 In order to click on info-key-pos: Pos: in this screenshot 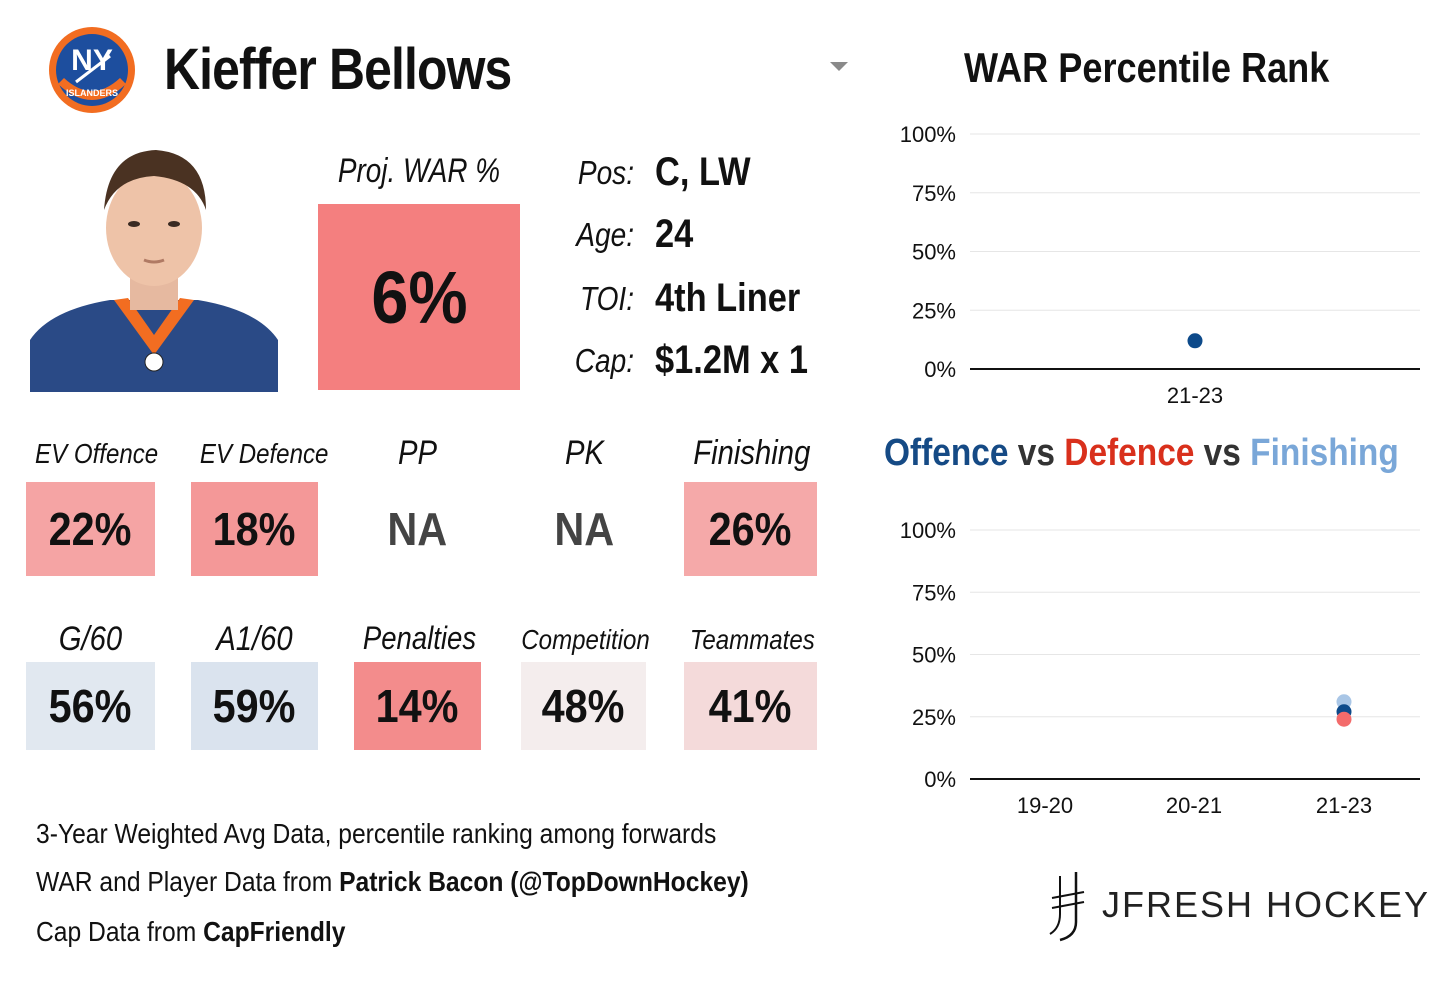, I will do `click(605, 172)`.